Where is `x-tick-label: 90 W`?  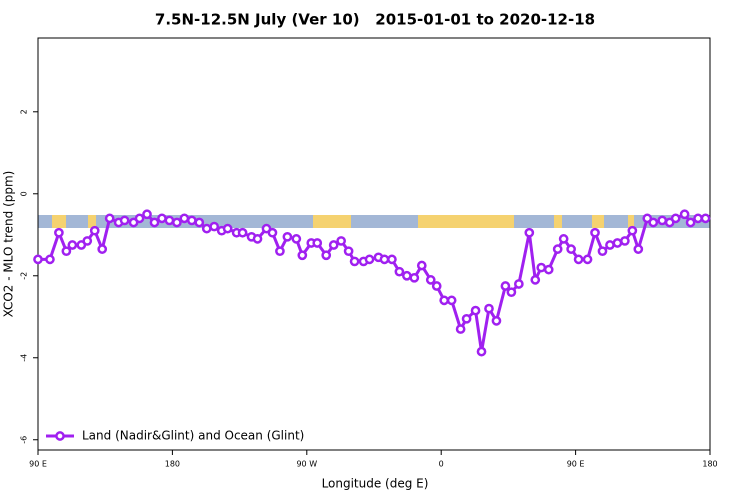
x-tick-label: 90 W is located at coordinates (306, 464).